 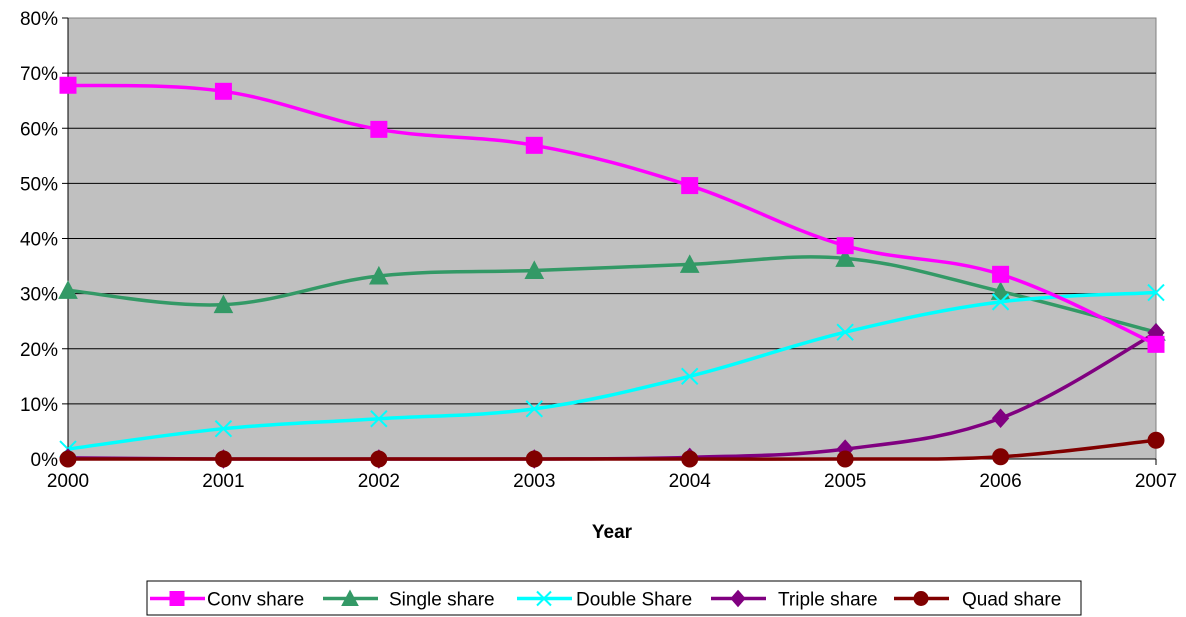 What do you see at coordinates (612, 475) in the screenshot?
I see `x-axis-ticks: 2000 2001 2002 2003 2004 2005 2006 2007` at bounding box center [612, 475].